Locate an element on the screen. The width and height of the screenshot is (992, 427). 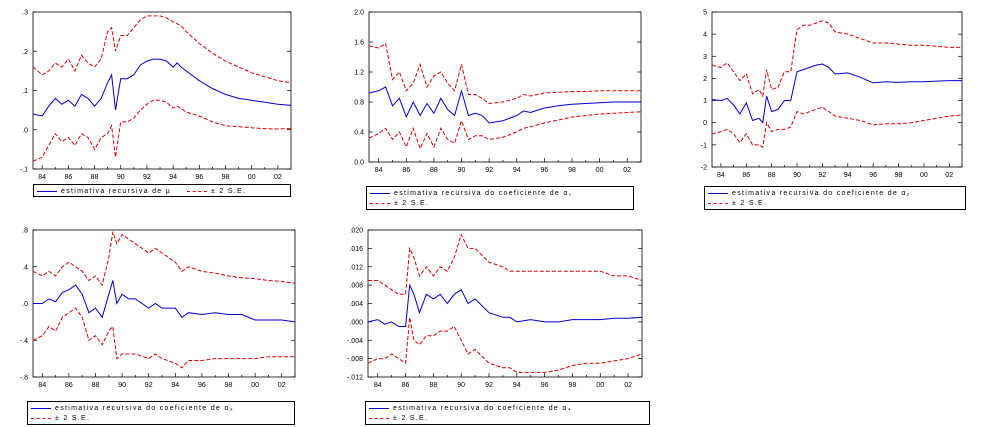
y-tick-label: .4 is located at coordinates (25, 267).